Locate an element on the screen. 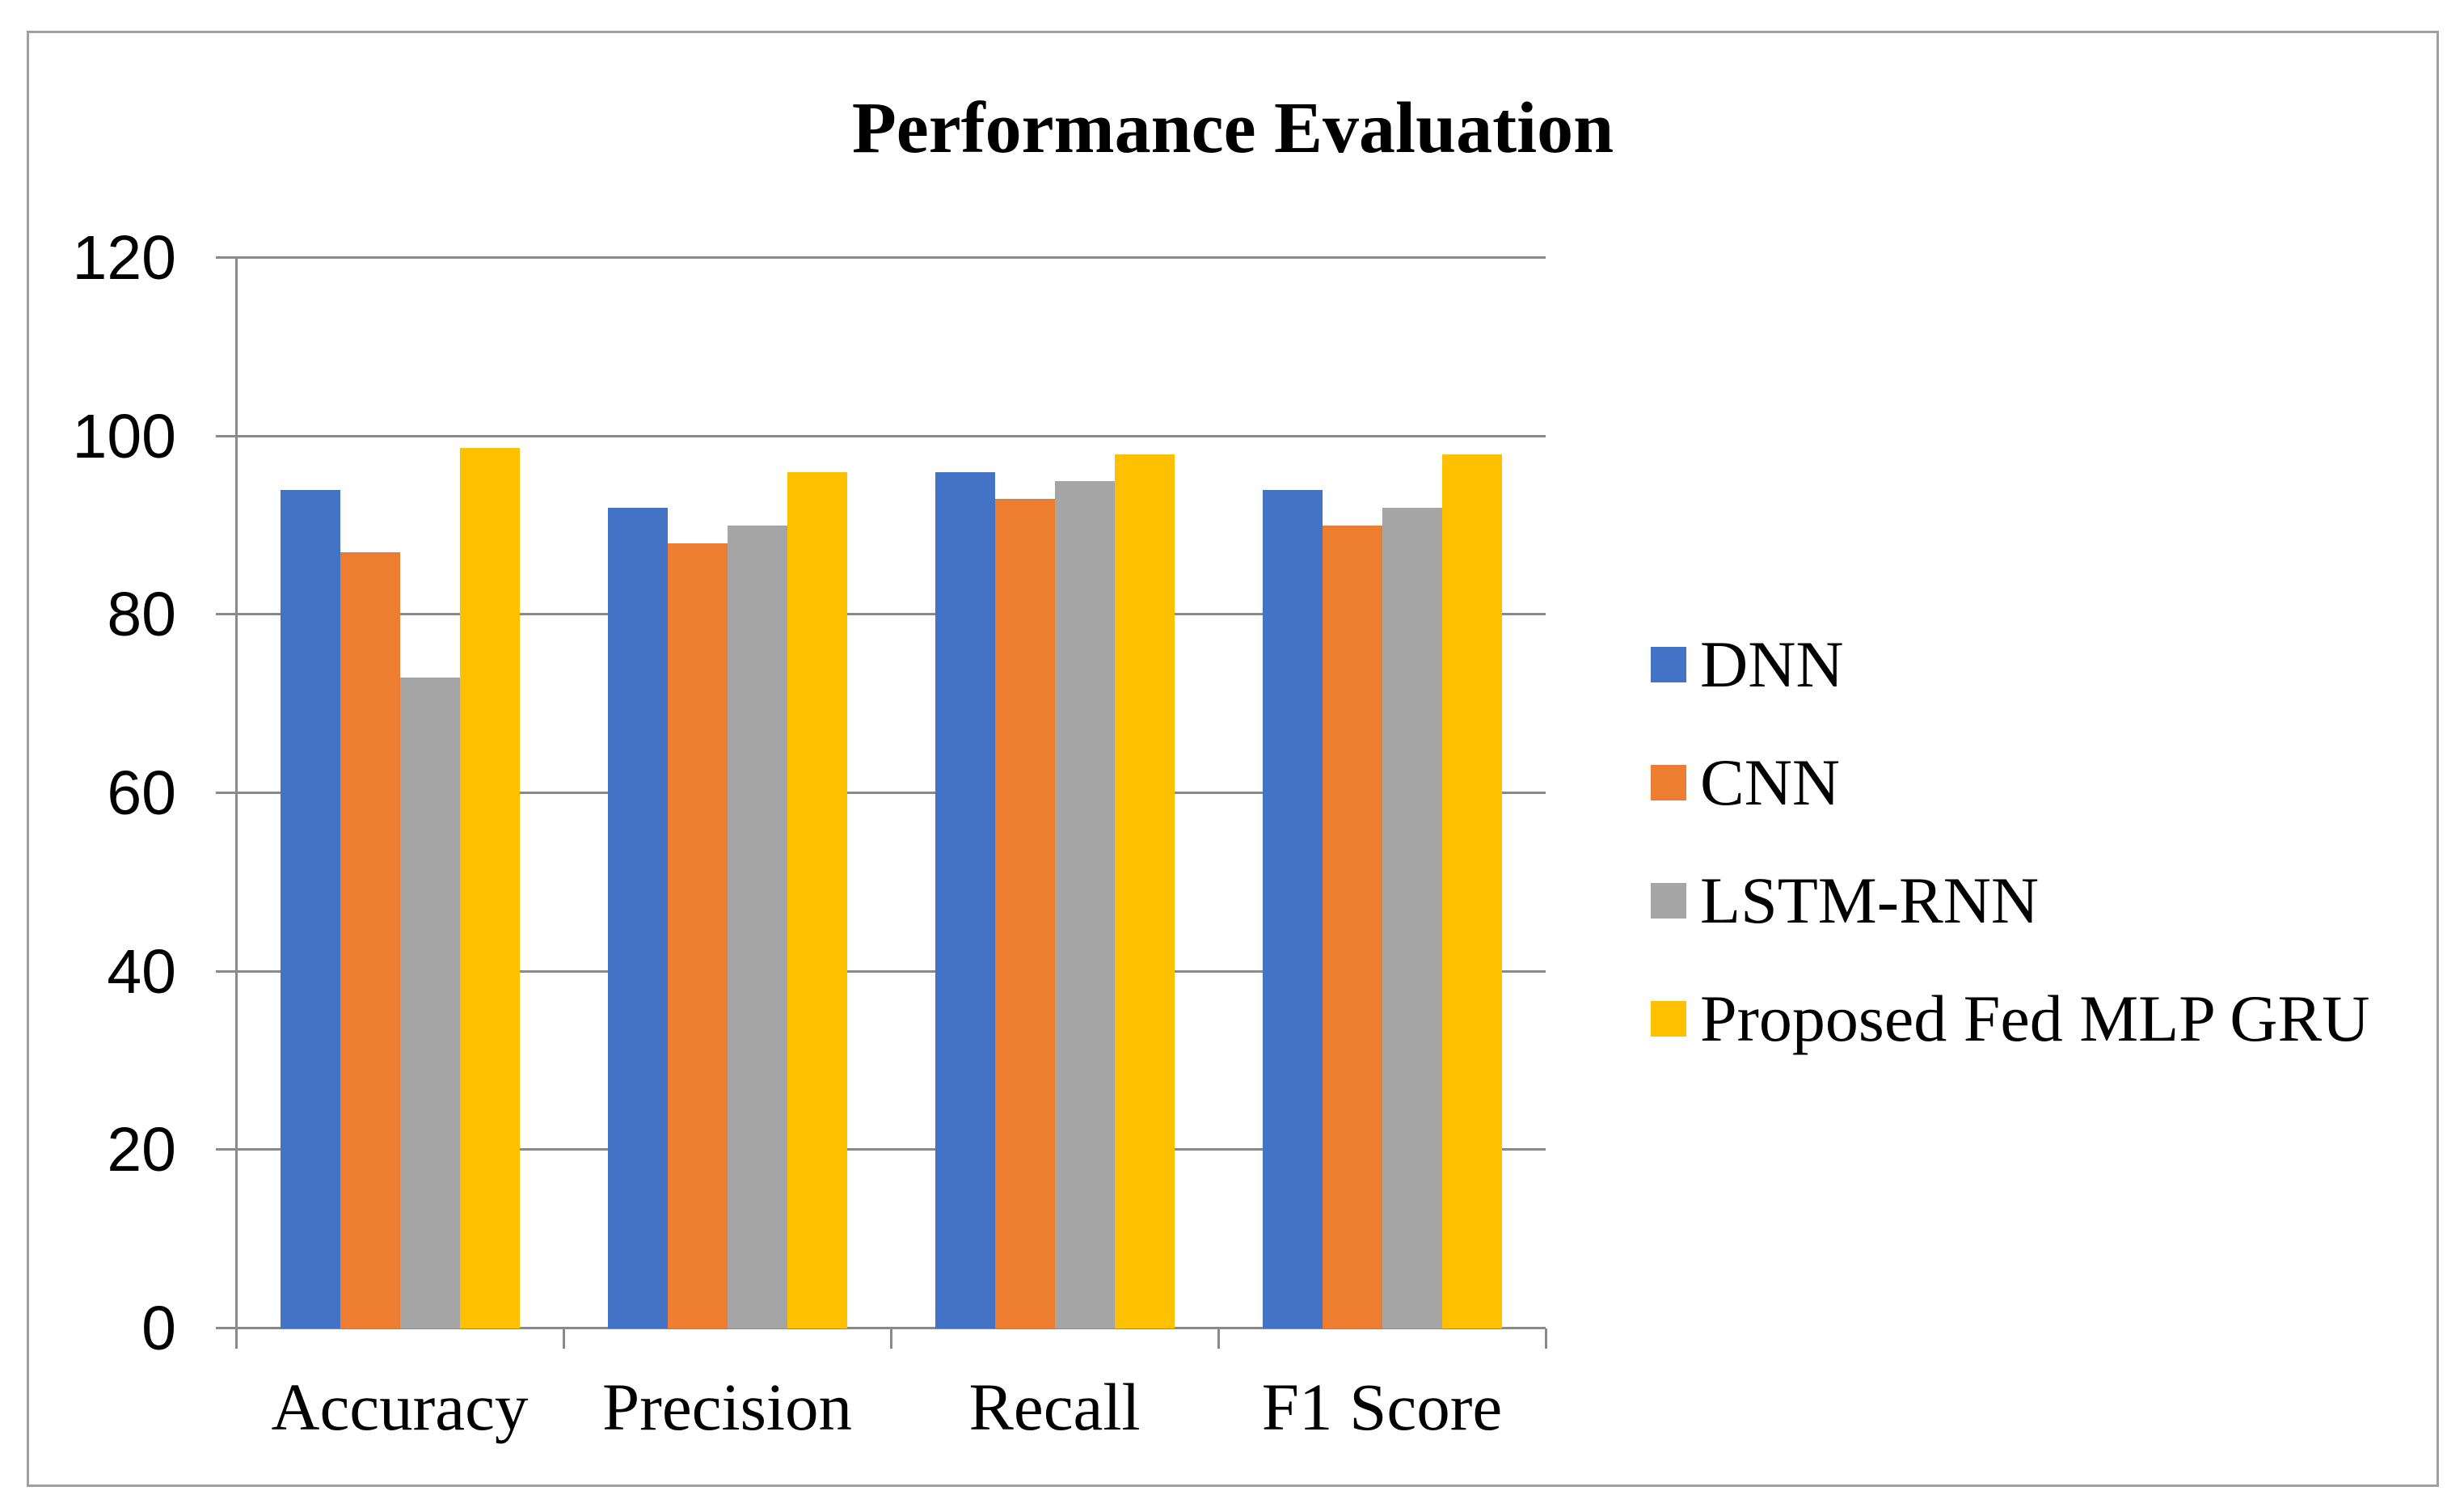 The width and height of the screenshot is (2464, 1512). legend-swatch-Proposed Fed MLP GRU is located at coordinates (1669, 1019).